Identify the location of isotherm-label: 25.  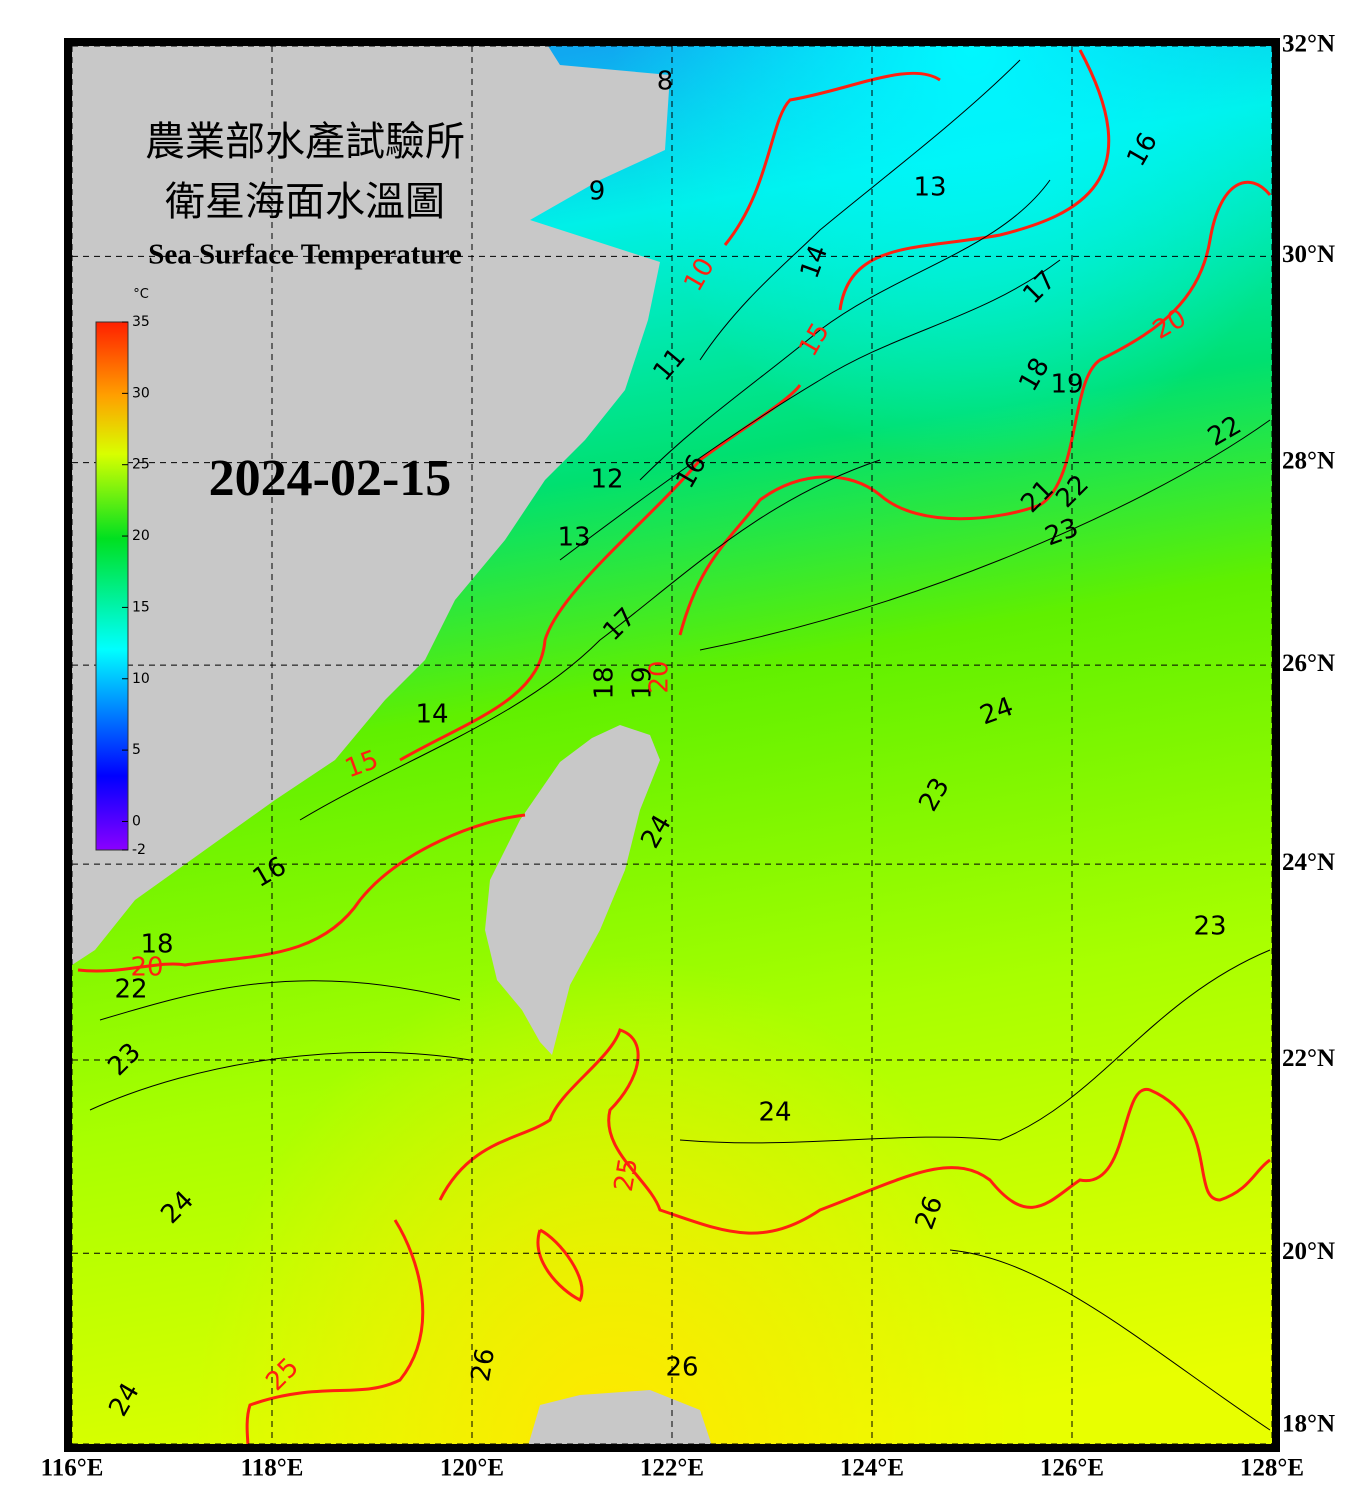
(626, 1175).